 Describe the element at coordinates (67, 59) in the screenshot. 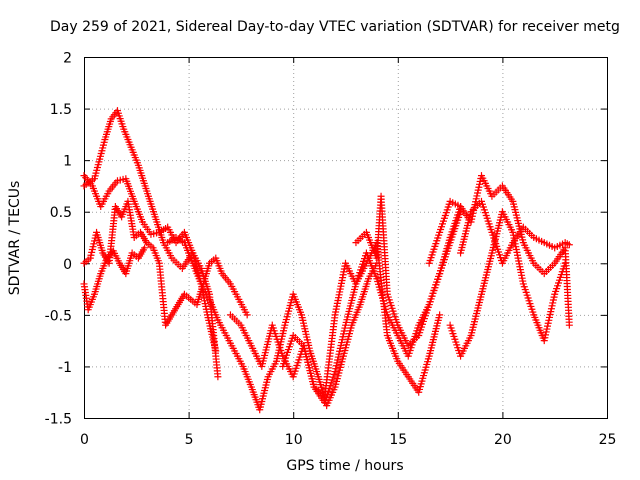

I see `y-tick-label: 2` at that location.